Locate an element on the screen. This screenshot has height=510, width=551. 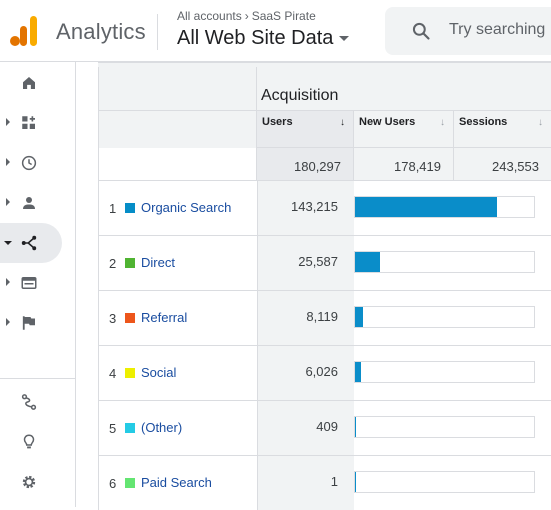
users-value: 409 is located at coordinates (327, 426).